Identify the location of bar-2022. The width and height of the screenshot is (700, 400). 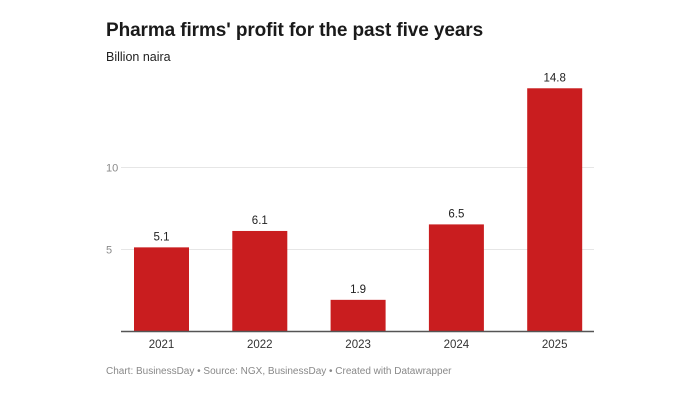
(260, 280).